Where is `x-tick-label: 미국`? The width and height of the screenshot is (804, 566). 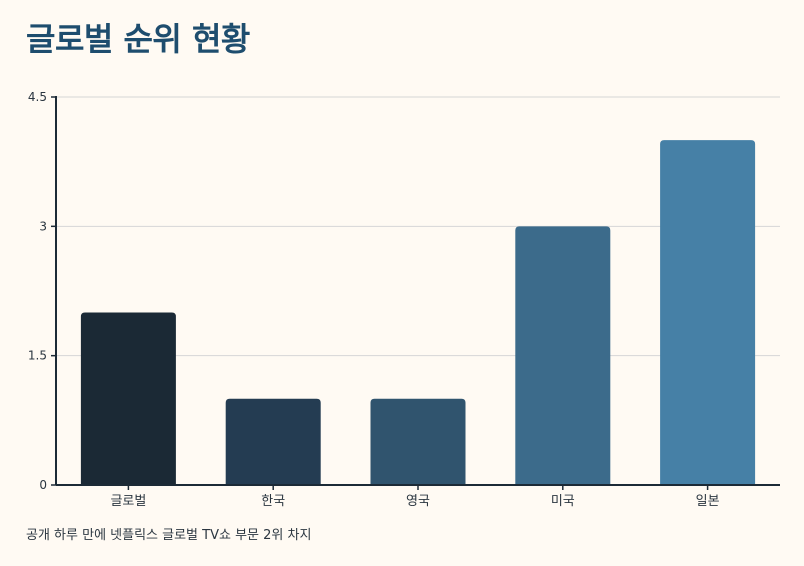 x-tick-label: 미국 is located at coordinates (563, 501).